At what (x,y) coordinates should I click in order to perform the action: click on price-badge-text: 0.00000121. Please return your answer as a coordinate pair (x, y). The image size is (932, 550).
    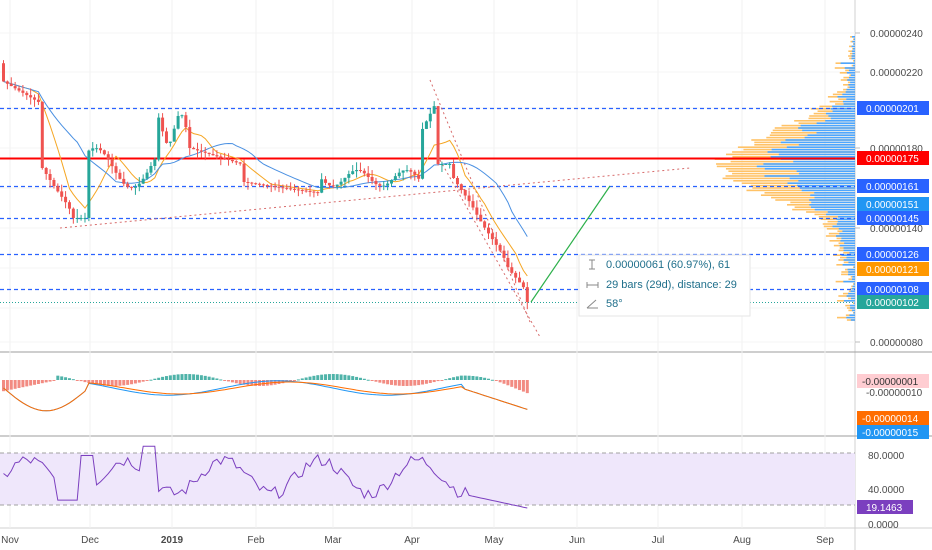
    Looking at the image, I should click on (892, 270).